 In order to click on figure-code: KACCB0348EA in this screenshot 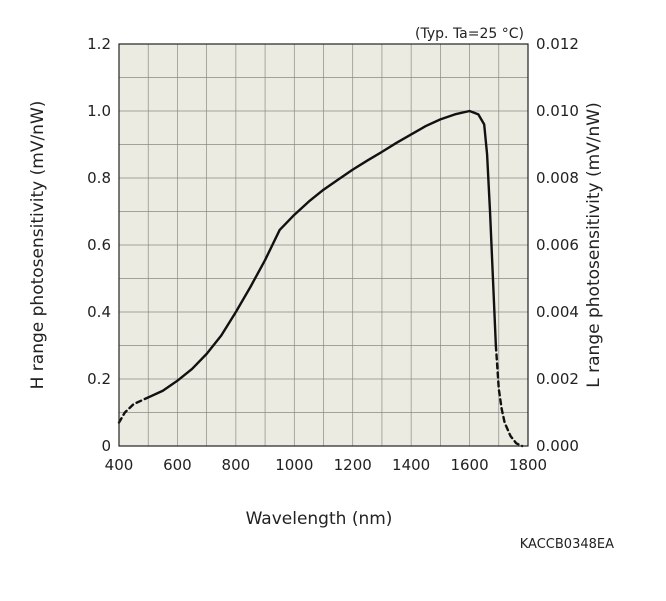, I will do `click(567, 544)`.